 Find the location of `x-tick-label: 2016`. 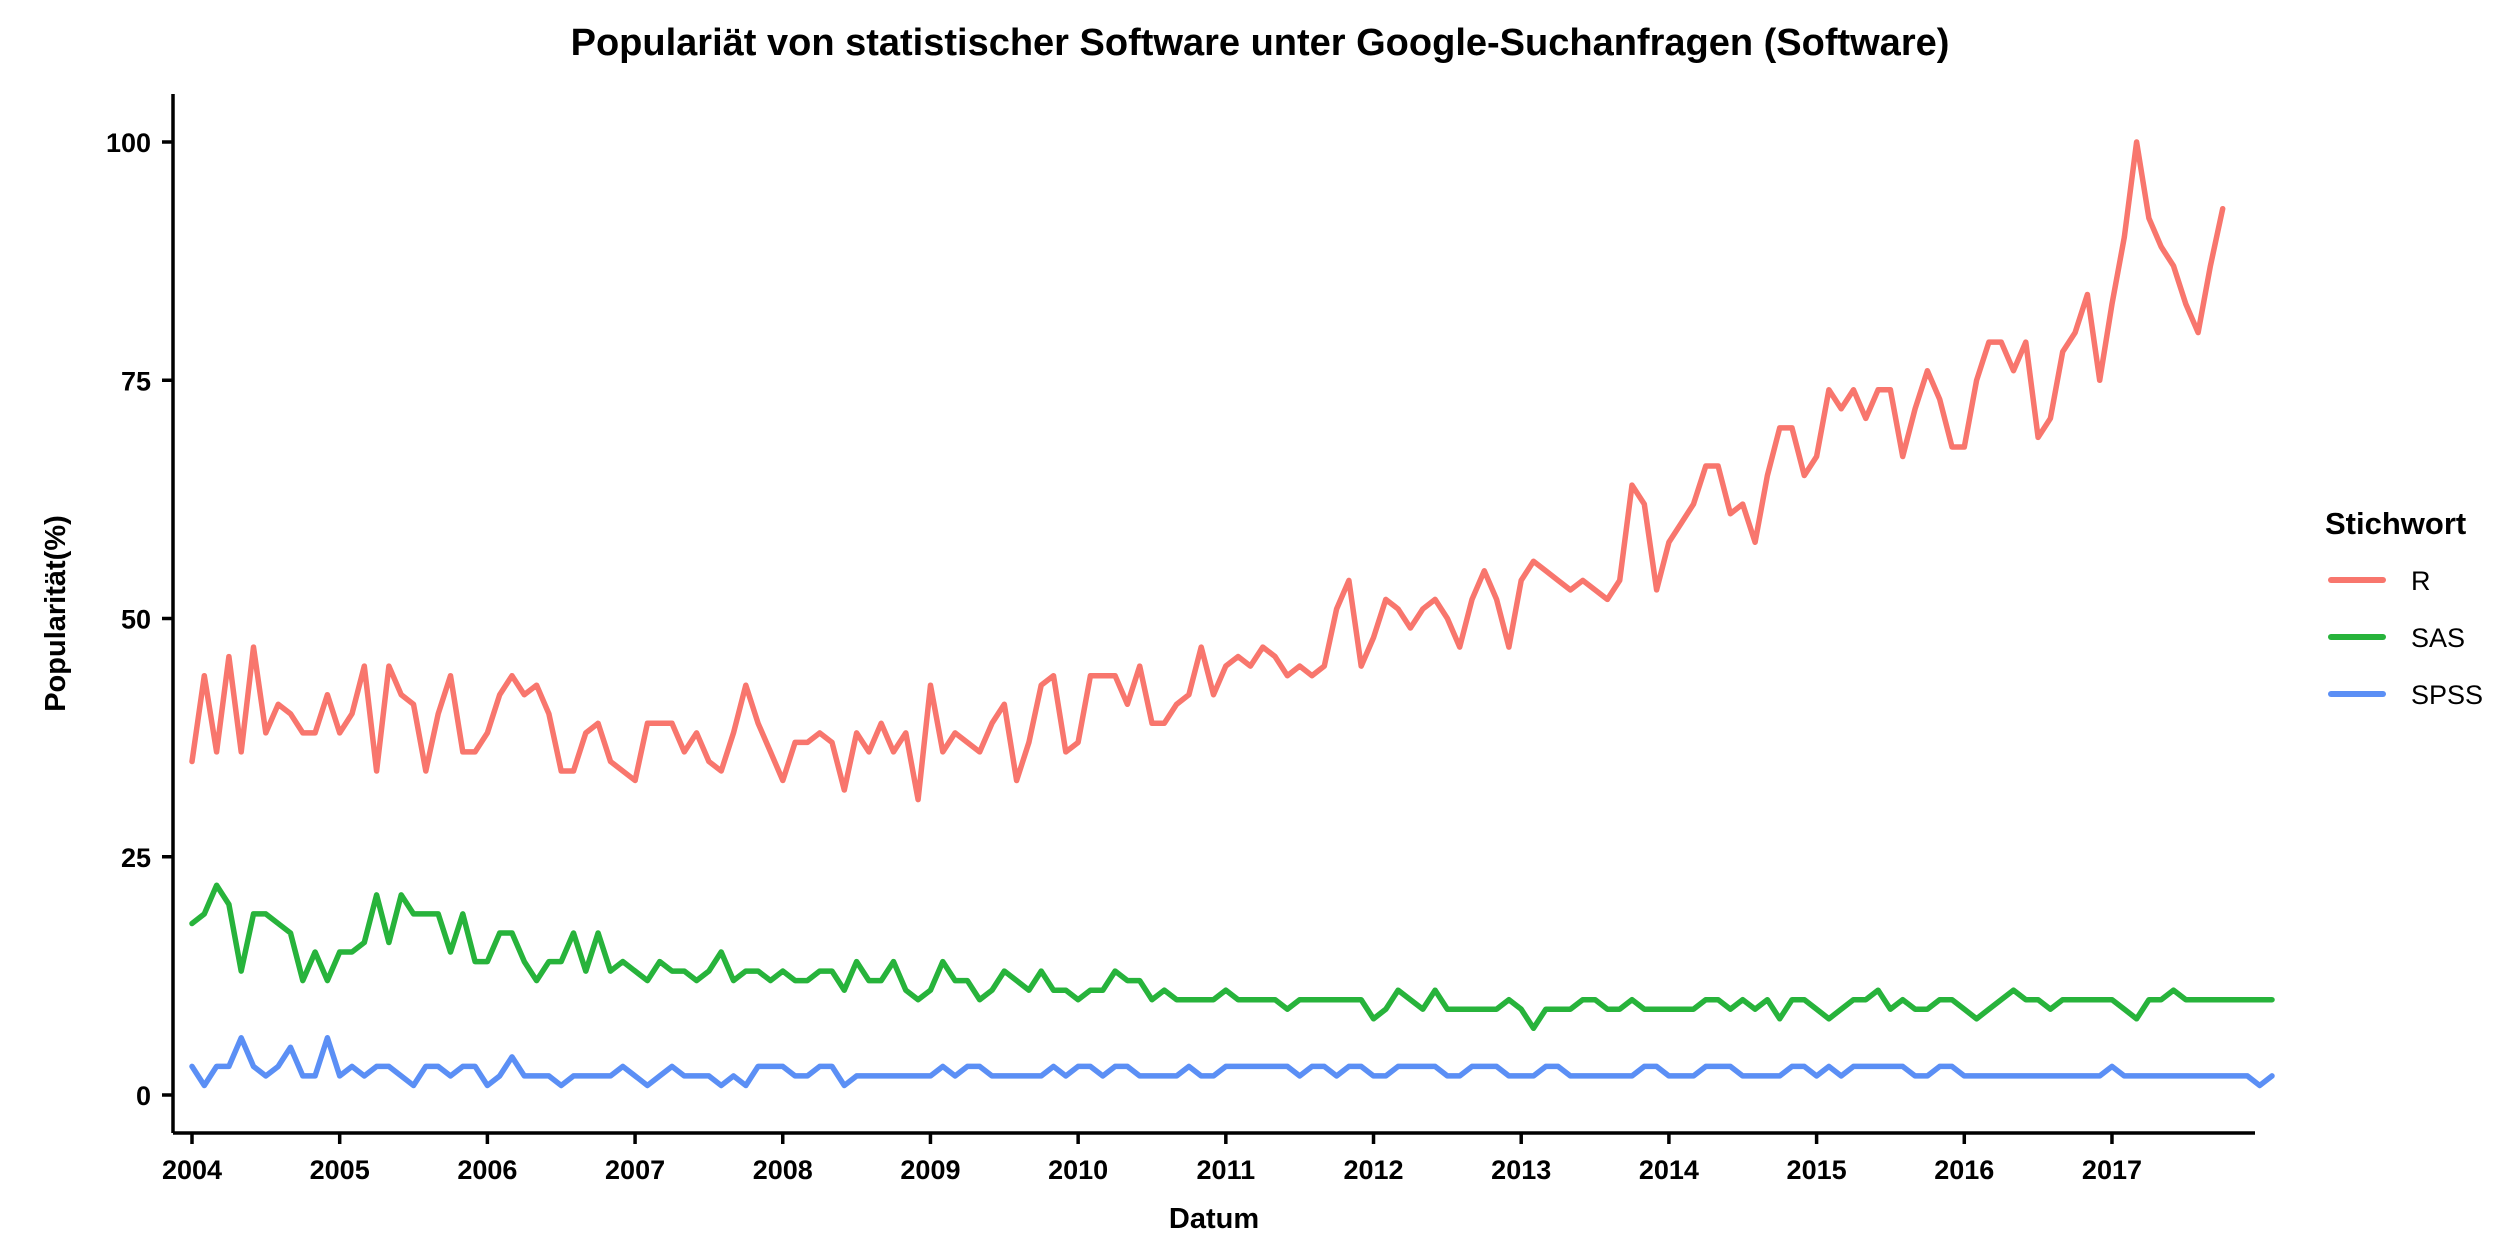

x-tick-label: 2016 is located at coordinates (1964, 1170).